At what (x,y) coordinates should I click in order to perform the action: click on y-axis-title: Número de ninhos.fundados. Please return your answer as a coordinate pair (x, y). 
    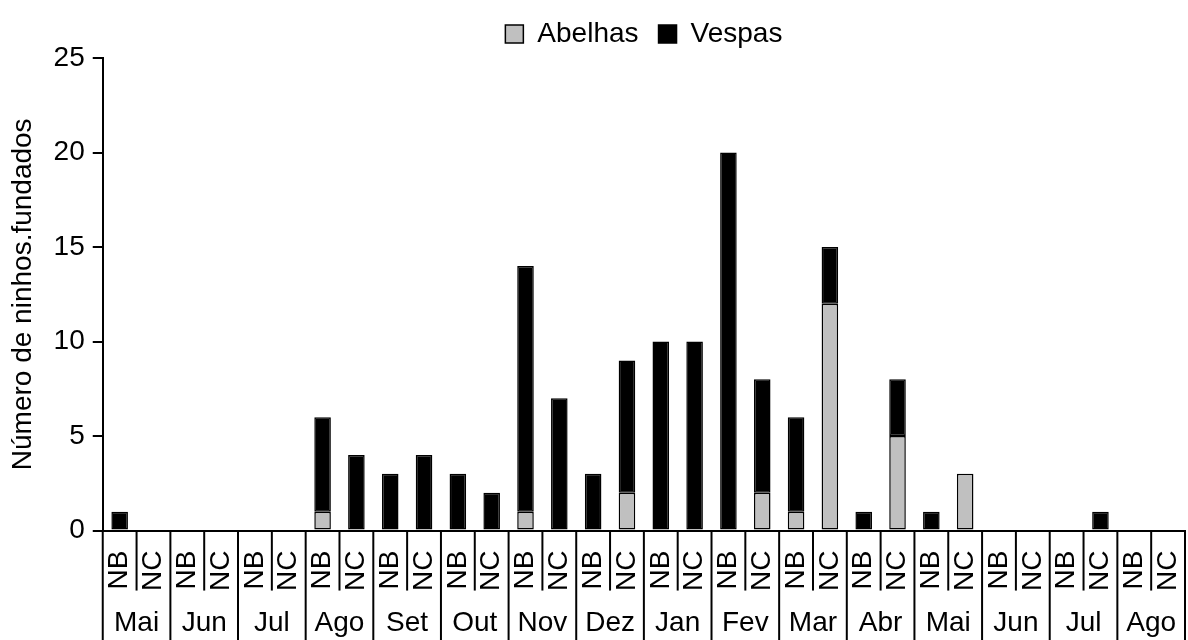
    Looking at the image, I should click on (21, 294).